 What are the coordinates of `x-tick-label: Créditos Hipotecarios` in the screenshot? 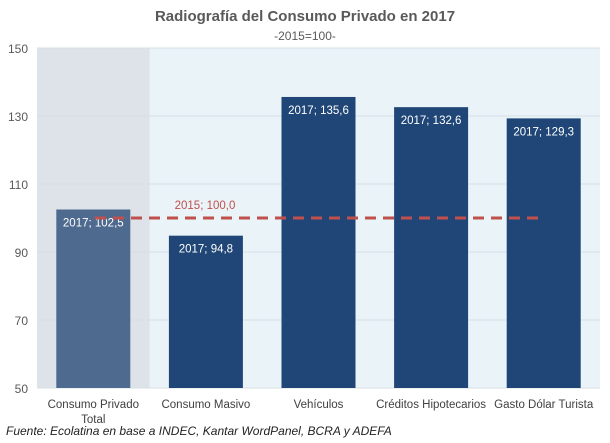 It's located at (431, 405).